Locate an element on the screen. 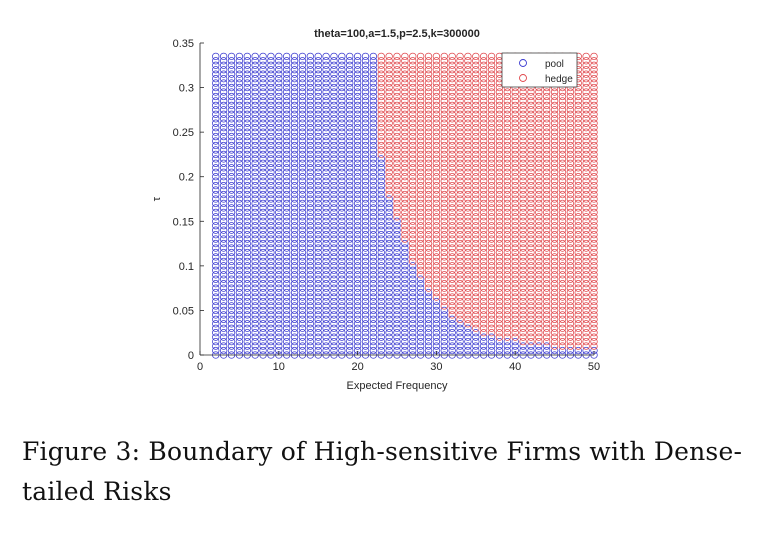 Image resolution: width=775 pixels, height=550 pixels. y-tick-label: 0.35 is located at coordinates (183, 44).